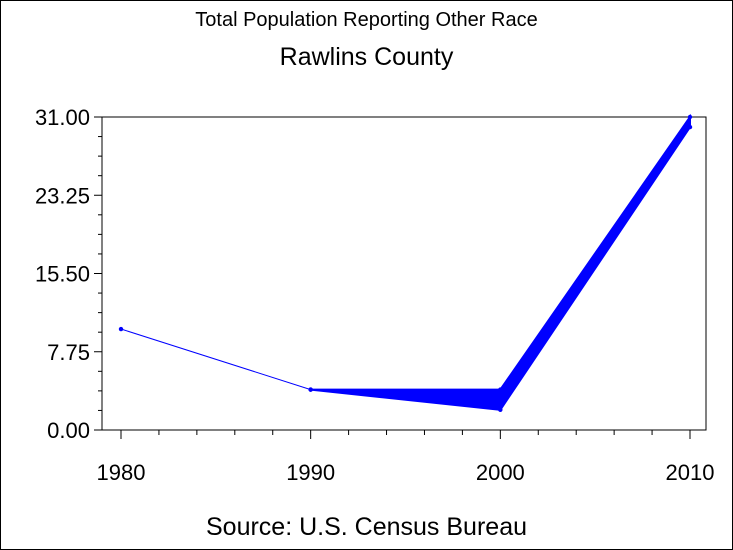 This screenshot has height=550, width=733. What do you see at coordinates (68, 430) in the screenshot?
I see `y-tick-label: 0.00` at bounding box center [68, 430].